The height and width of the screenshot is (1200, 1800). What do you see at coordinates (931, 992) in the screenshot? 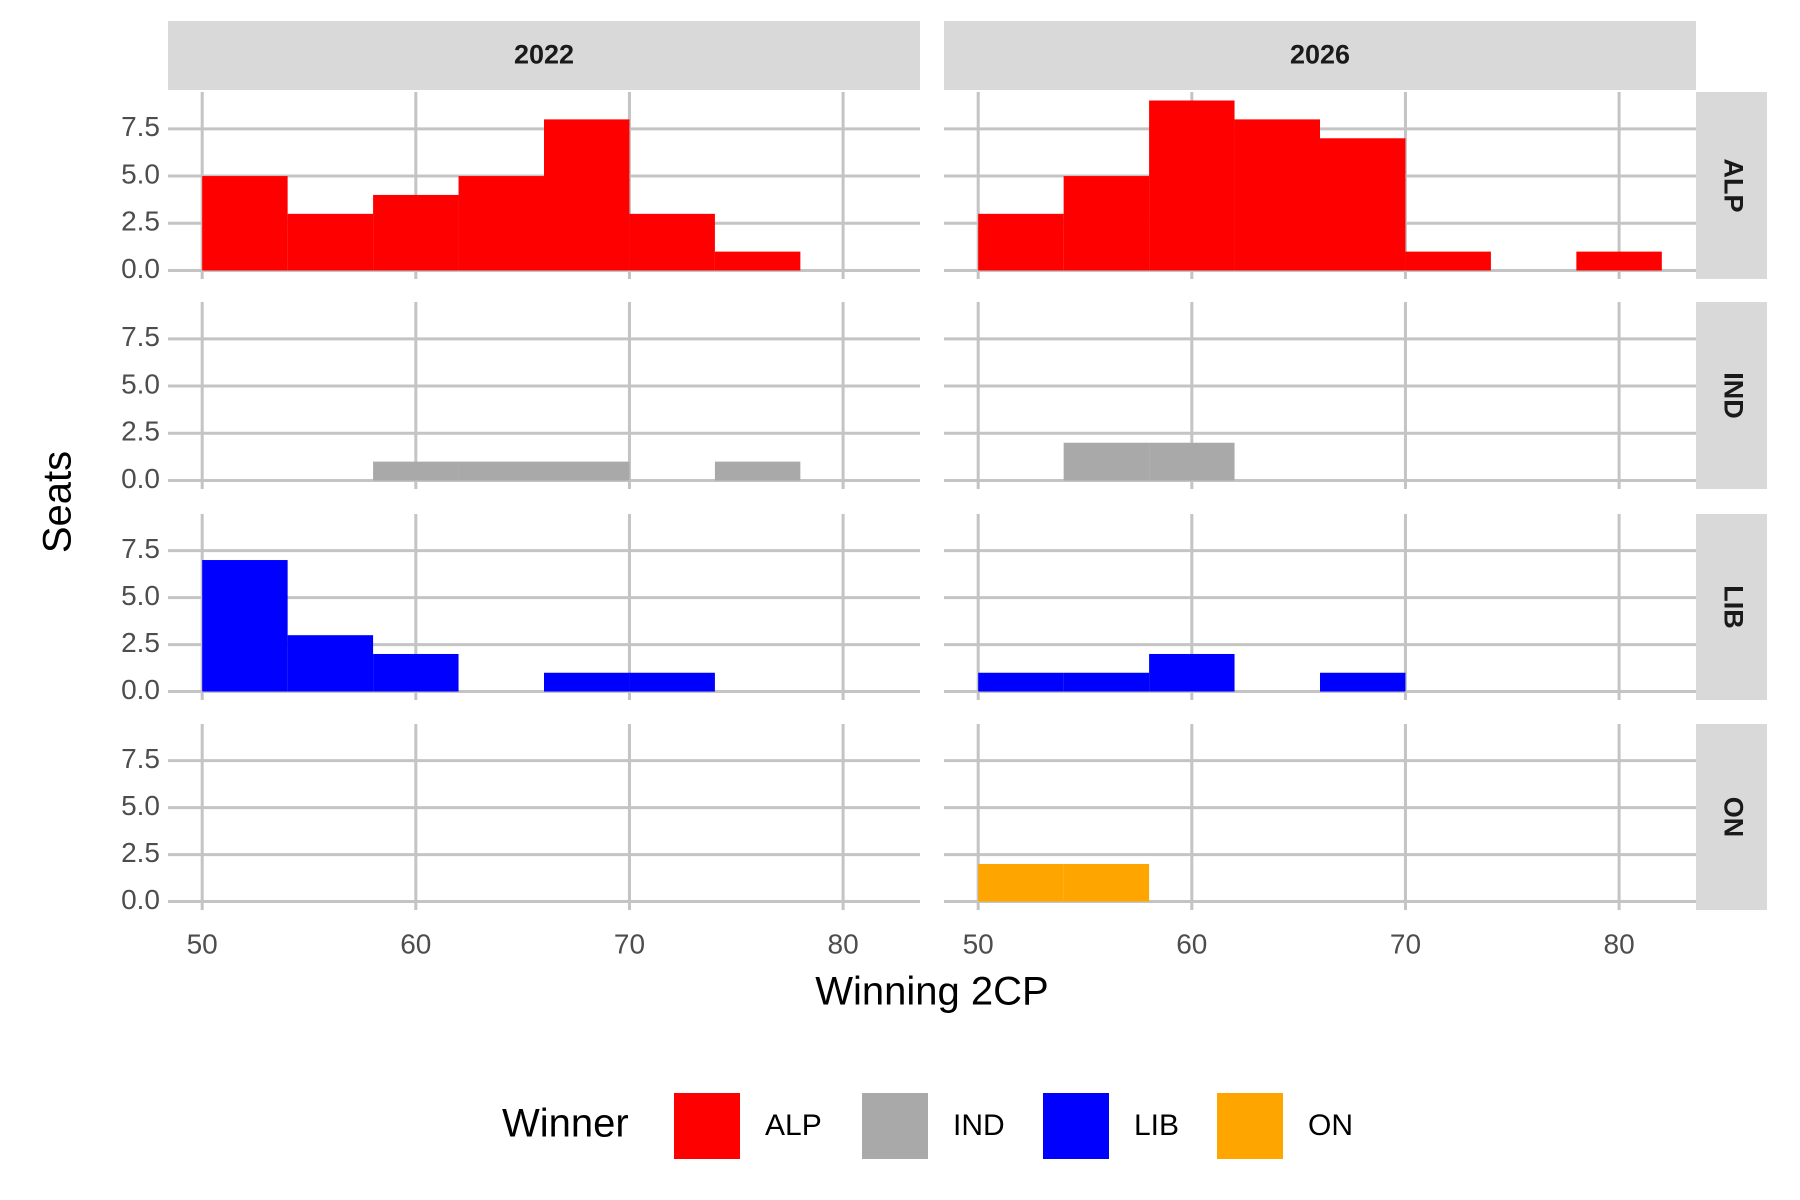
I see `x-axis-title: Winning 2CP` at bounding box center [931, 992].